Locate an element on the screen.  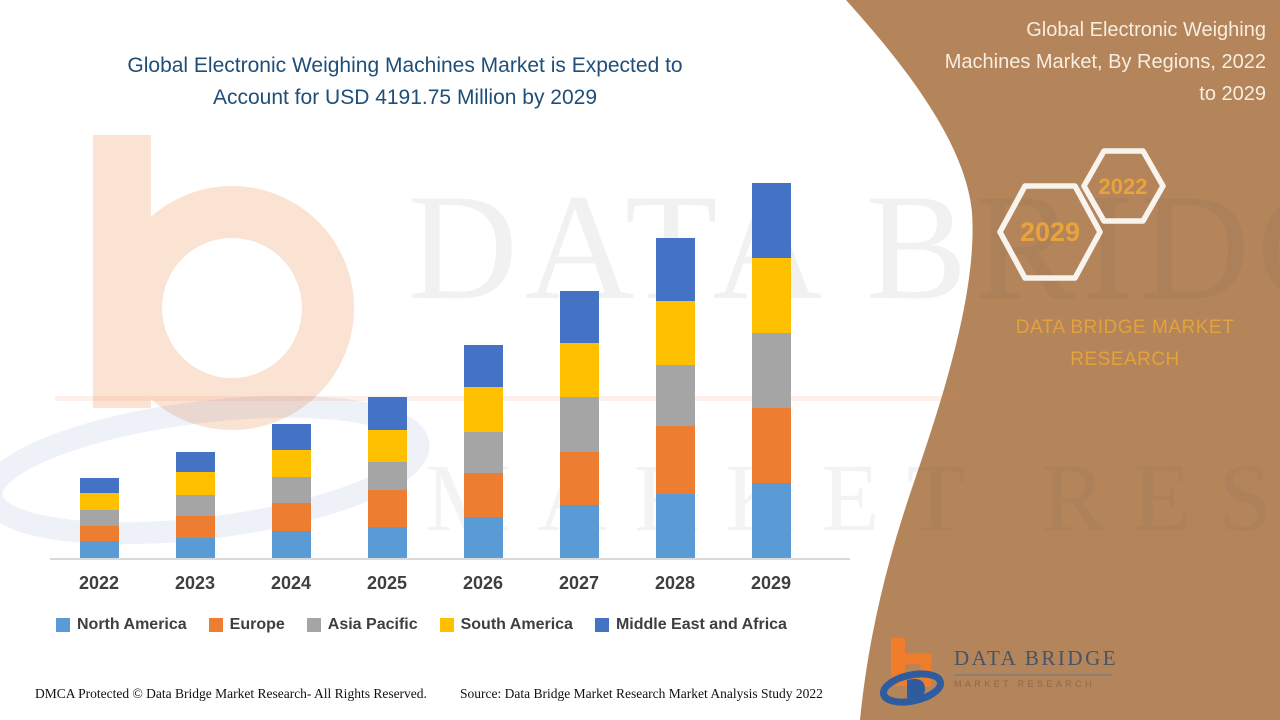
x-axis-label-2025: 2025 is located at coordinates (387, 583).